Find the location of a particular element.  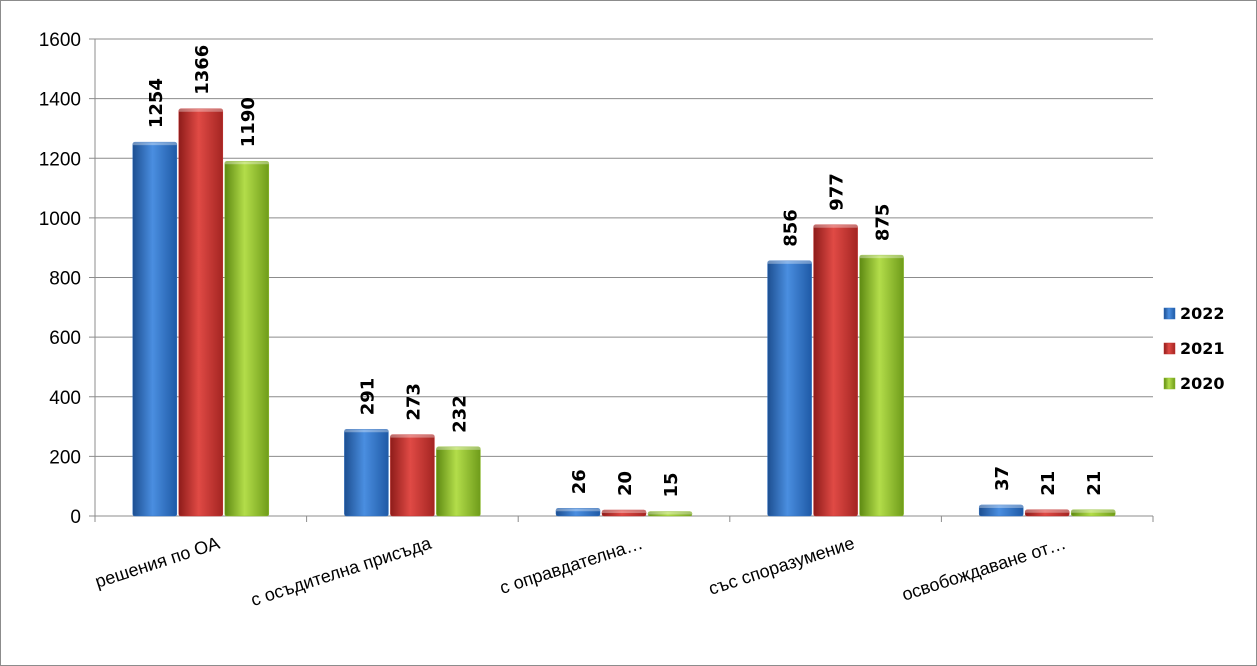

data-label: 15 is located at coordinates (671, 484).